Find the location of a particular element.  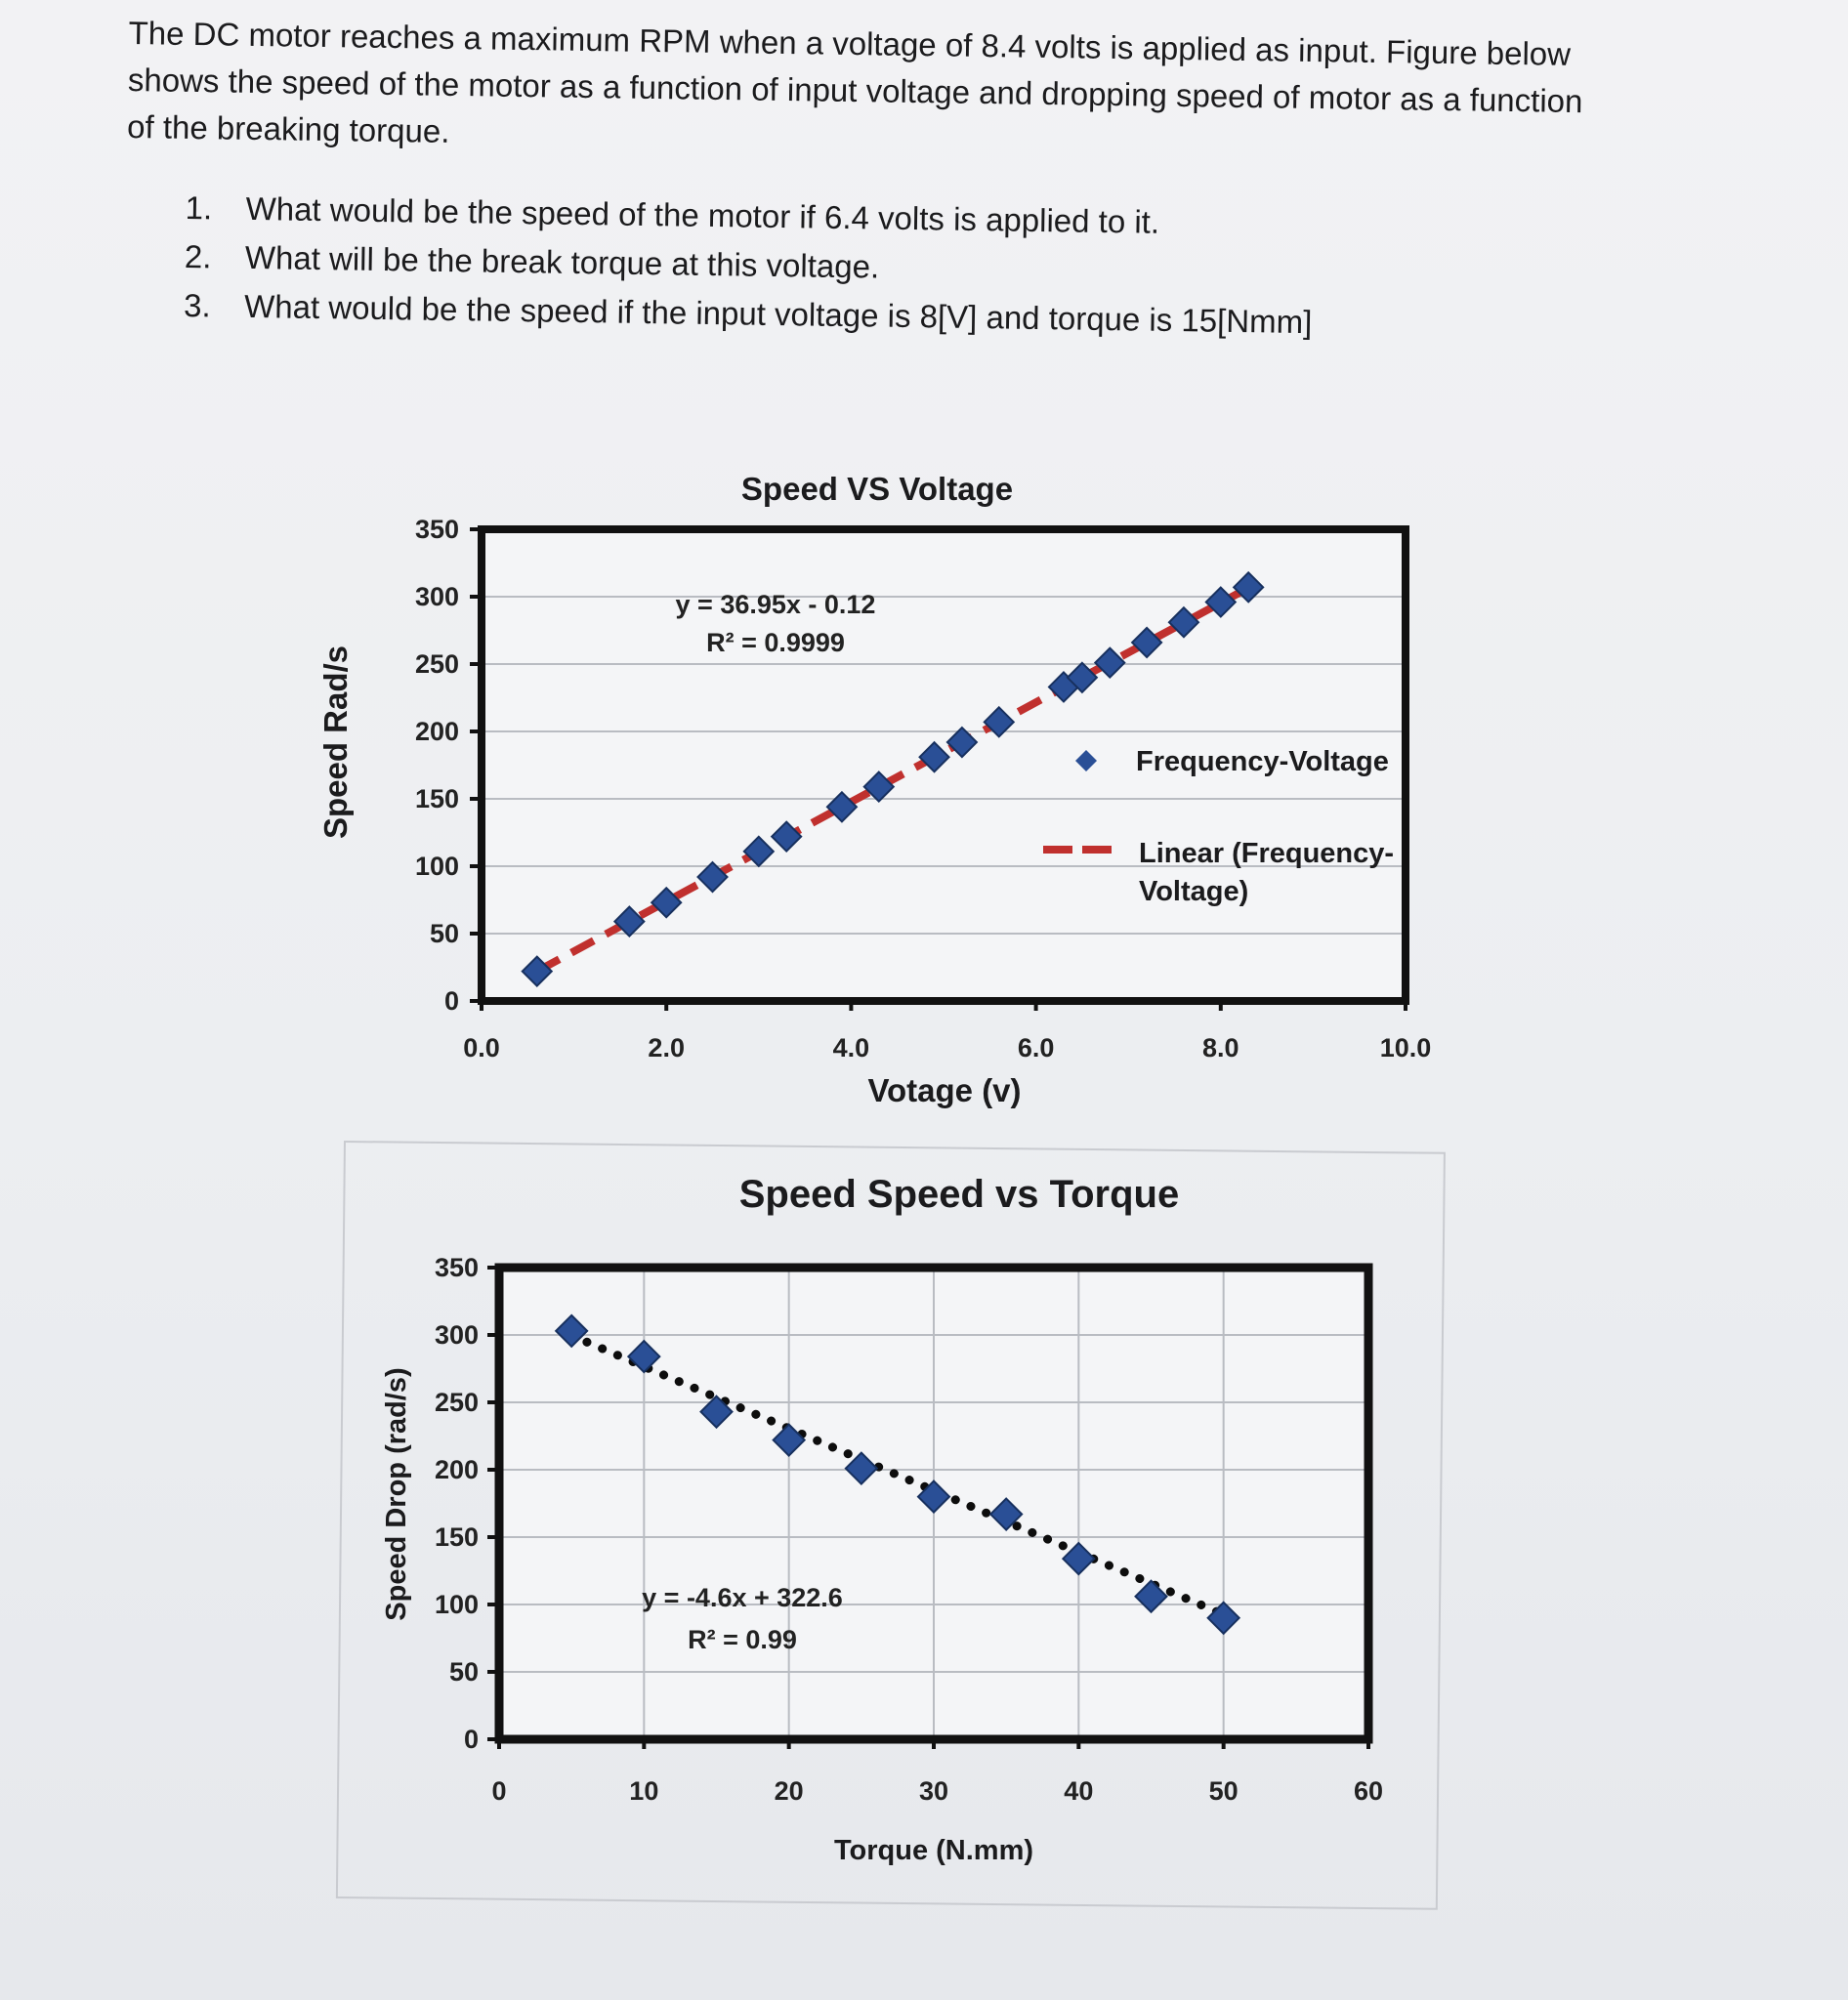

x-tick-label: 4.0 is located at coordinates (851, 1047).